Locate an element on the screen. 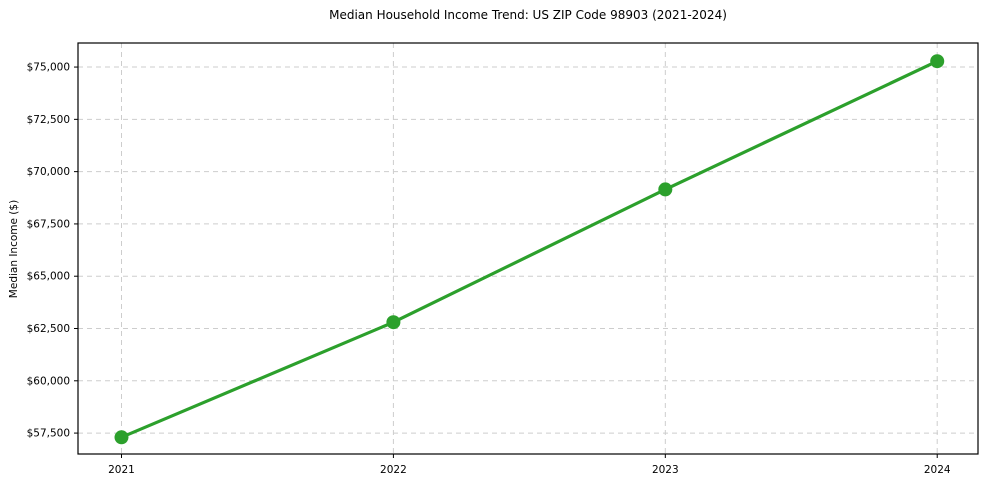 The height and width of the screenshot is (490, 989). y-tick-label: $75,000 is located at coordinates (48, 68).